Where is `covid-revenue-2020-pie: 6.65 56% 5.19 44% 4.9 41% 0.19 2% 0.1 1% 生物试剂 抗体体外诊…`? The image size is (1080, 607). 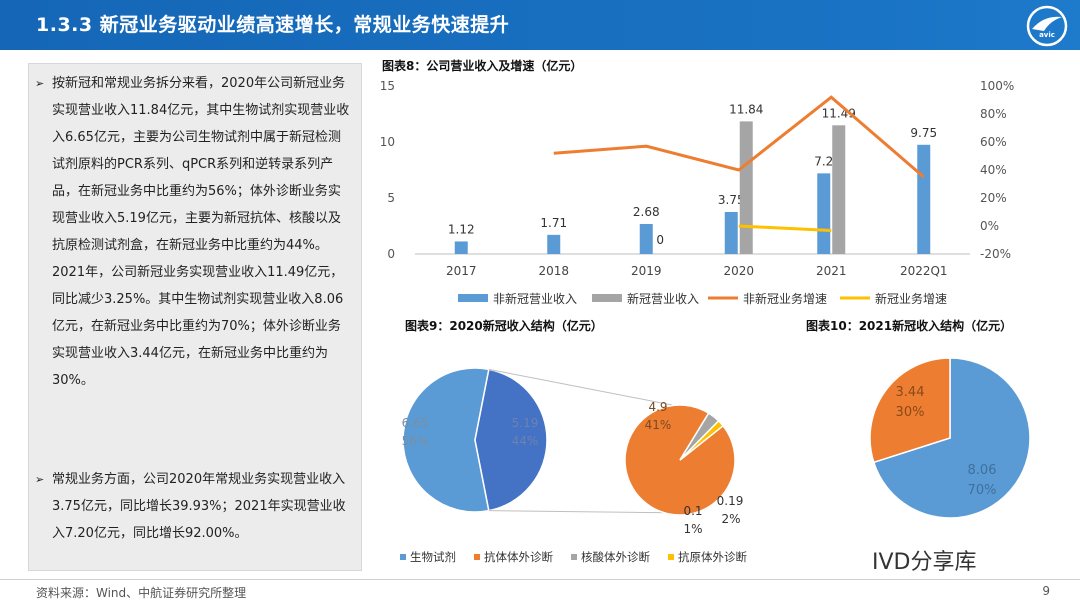 covid-revenue-2020-pie: 6.65 56% 5.19 44% 4.9 41% 0.19 2% 0.1 1% 生物试剂 抗体体外诊… is located at coordinates (573, 465).